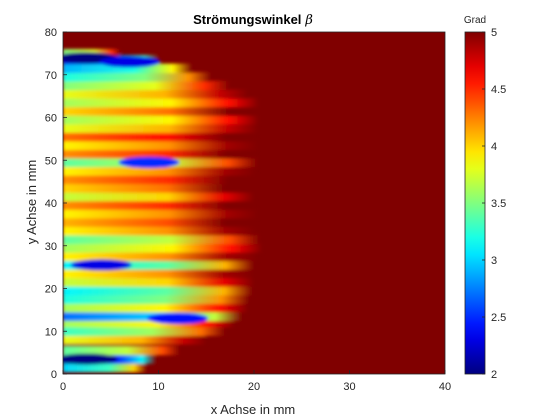 The height and width of the screenshot is (420, 560). Describe the element at coordinates (475, 20) in the screenshot. I see `colorbar-label: Grad` at that location.